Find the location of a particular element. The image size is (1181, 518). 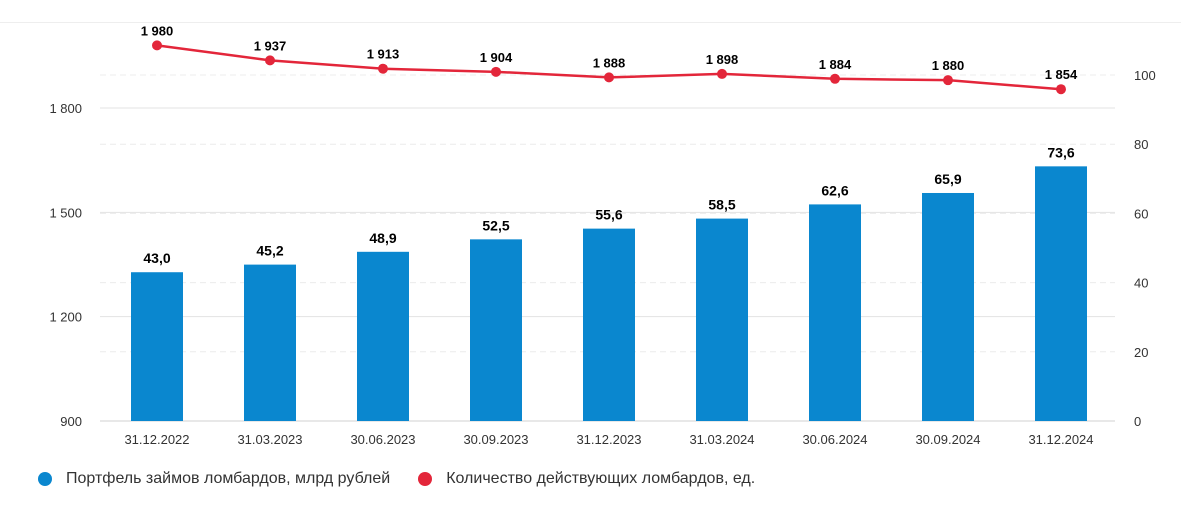

y-left-tick-label: 1 500 is located at coordinates (65, 212).